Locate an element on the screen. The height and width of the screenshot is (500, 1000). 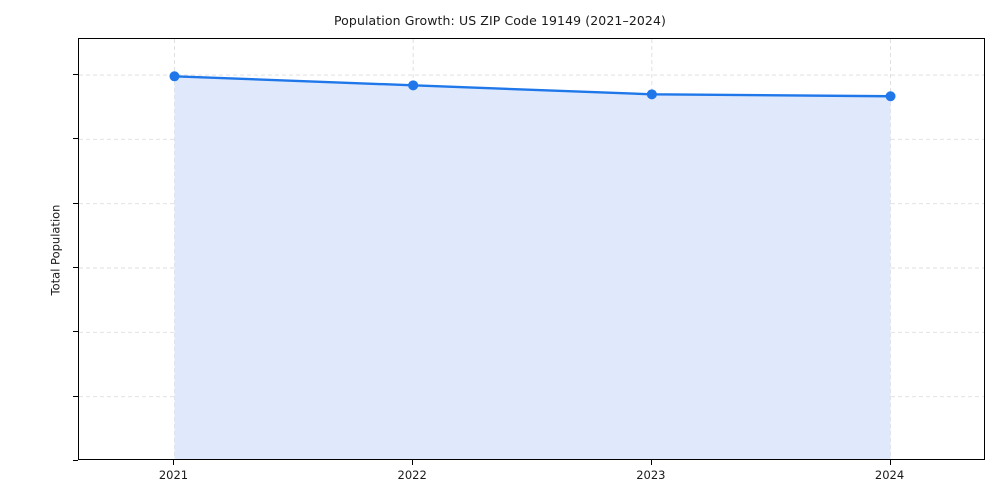
x-tick-label: 2022 is located at coordinates (412, 475).